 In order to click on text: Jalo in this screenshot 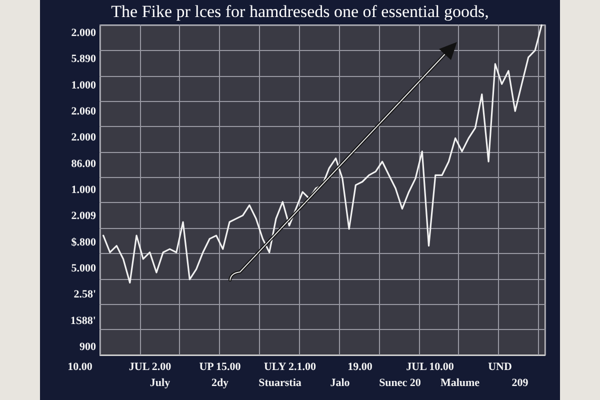, I will do `click(340, 383)`.